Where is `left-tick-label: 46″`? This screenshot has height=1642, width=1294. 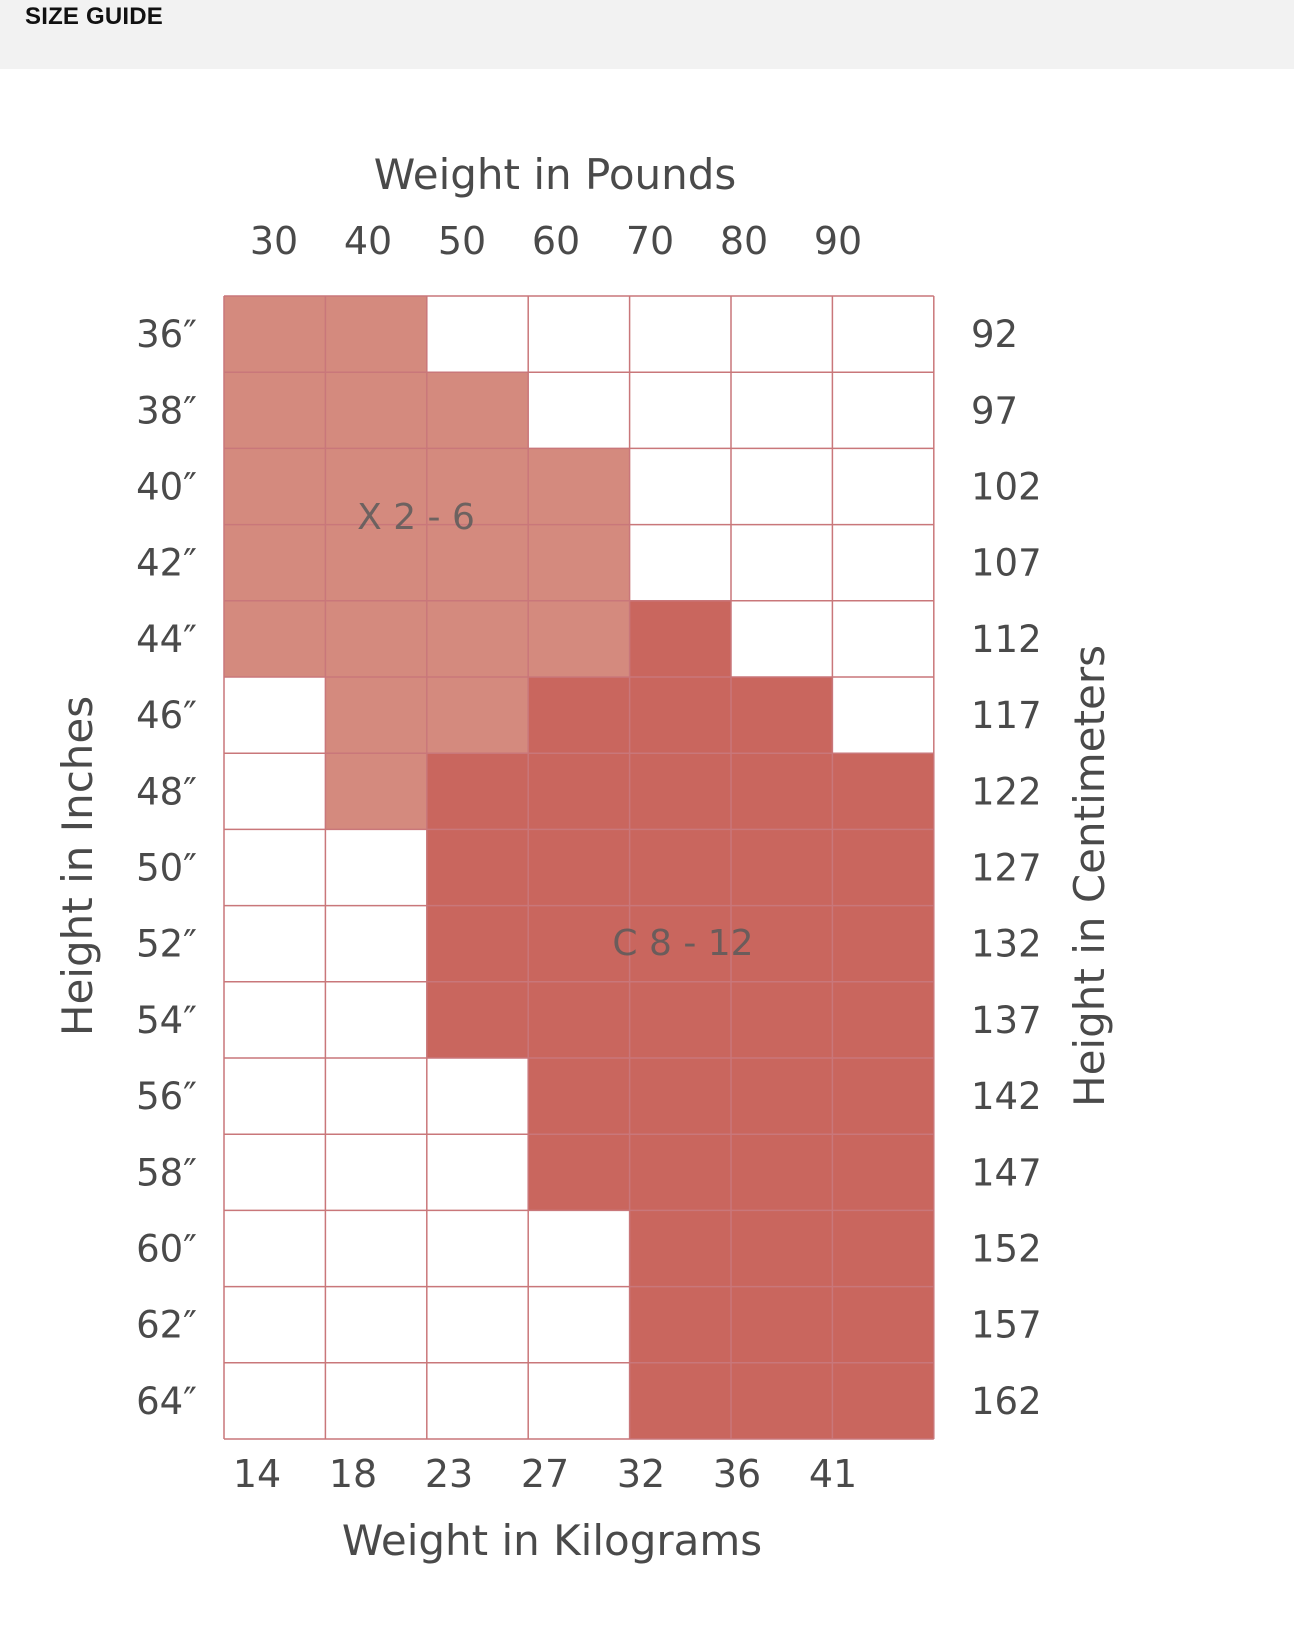
left-tick-label: 46″ is located at coordinates (166, 715).